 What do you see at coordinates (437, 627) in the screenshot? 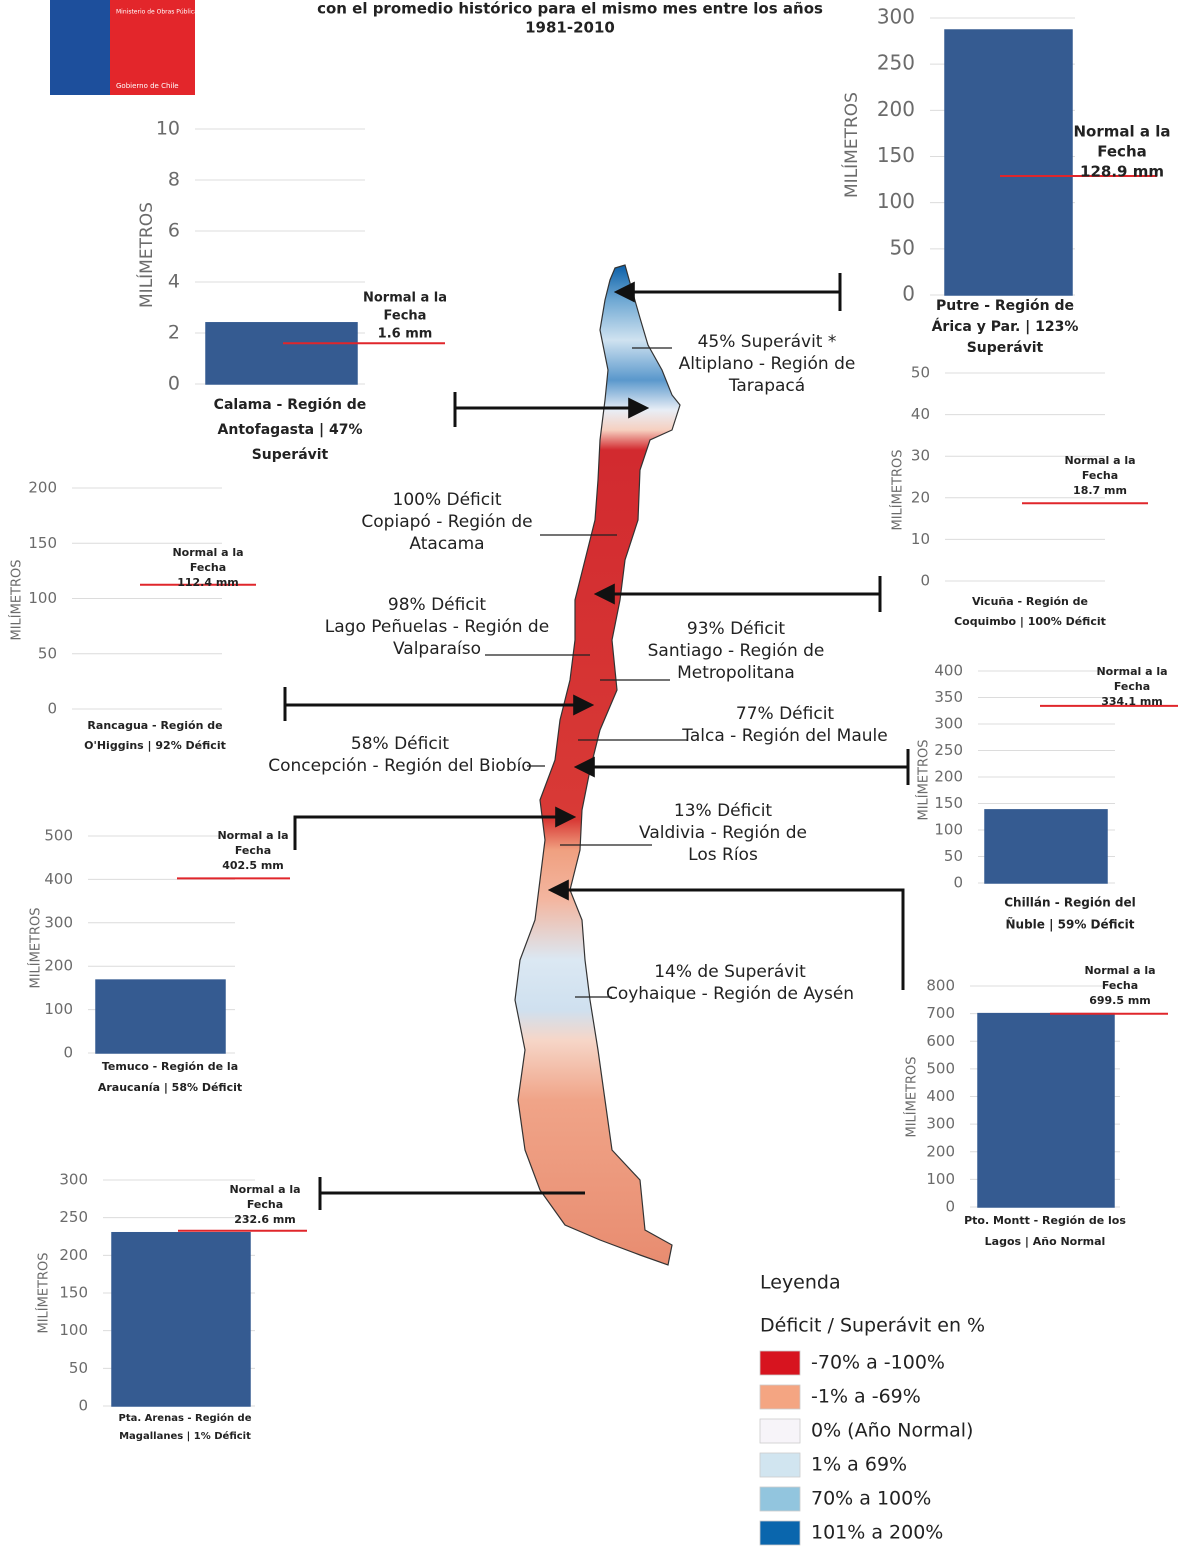
I see `region-label: Lago Peñuelas - Región de` at bounding box center [437, 627].